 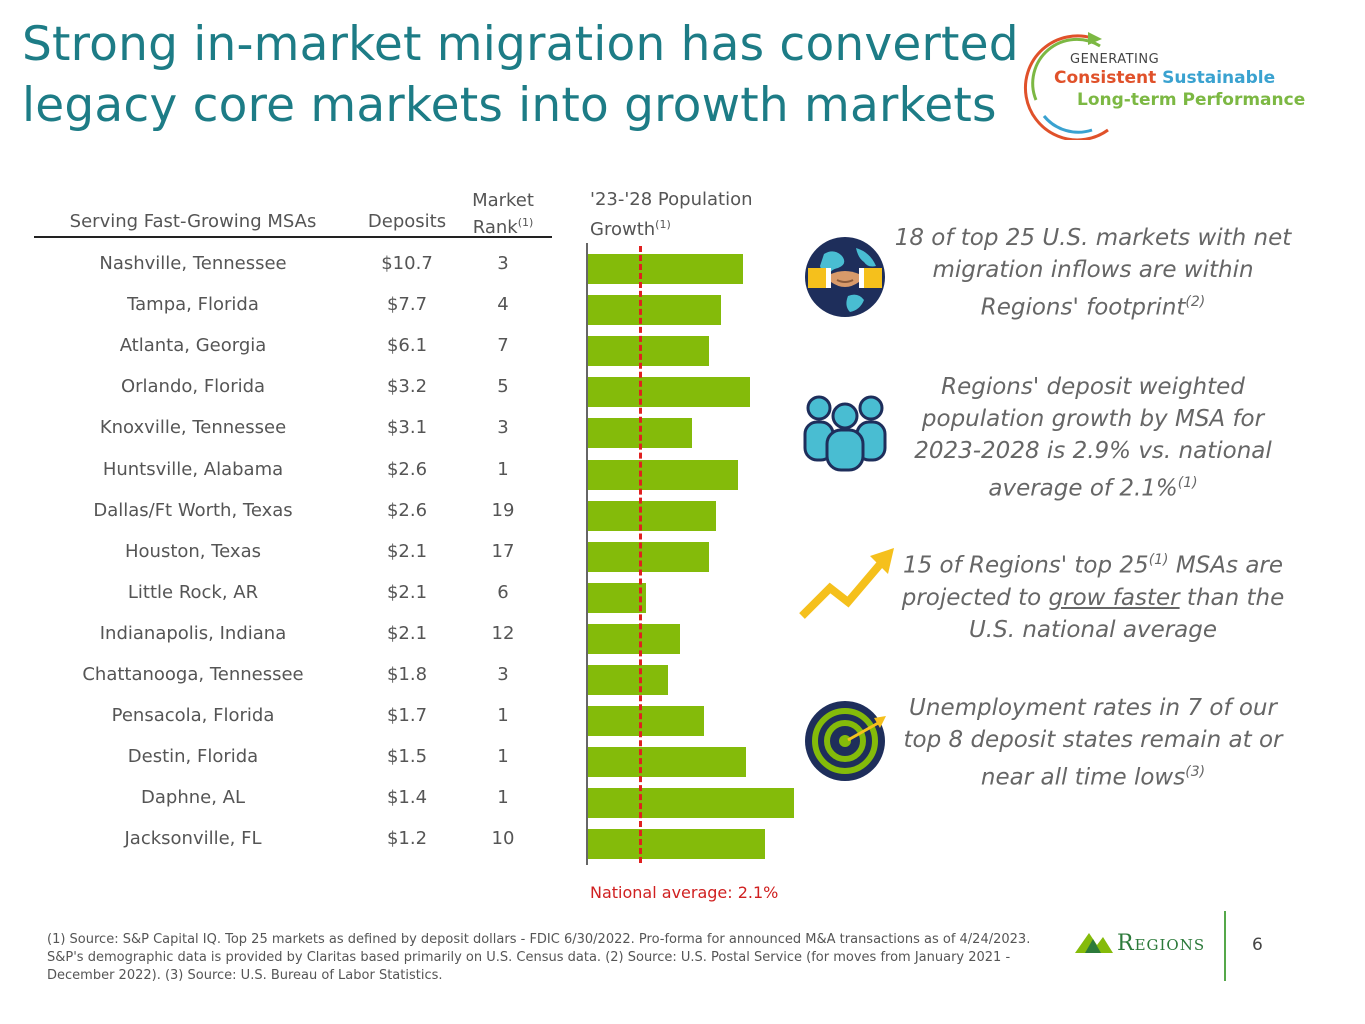 I want to click on table-row: Nashville, Tennessee $10.7 3, so click(x=293, y=271).